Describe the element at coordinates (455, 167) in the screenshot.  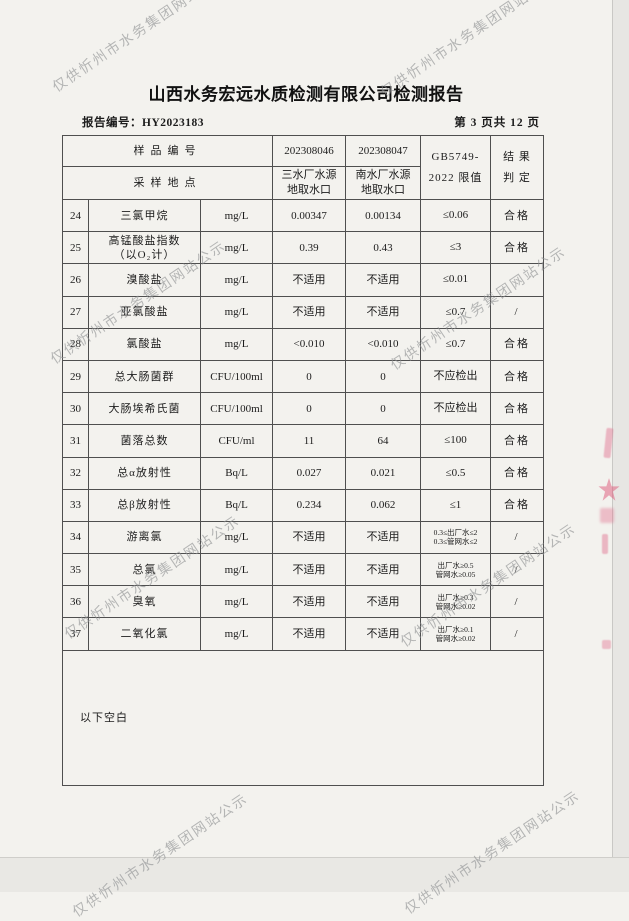
I see `limit-header: GB5749- 2022 限值` at that location.